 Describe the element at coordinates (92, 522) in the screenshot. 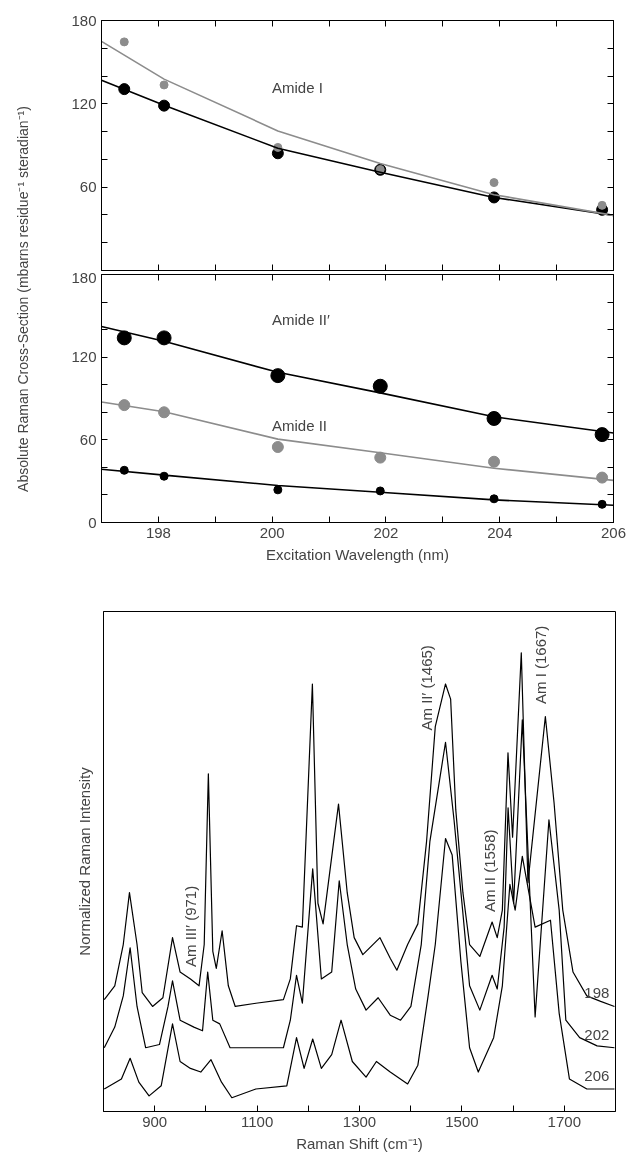

I see `y-tick-label: 0` at that location.